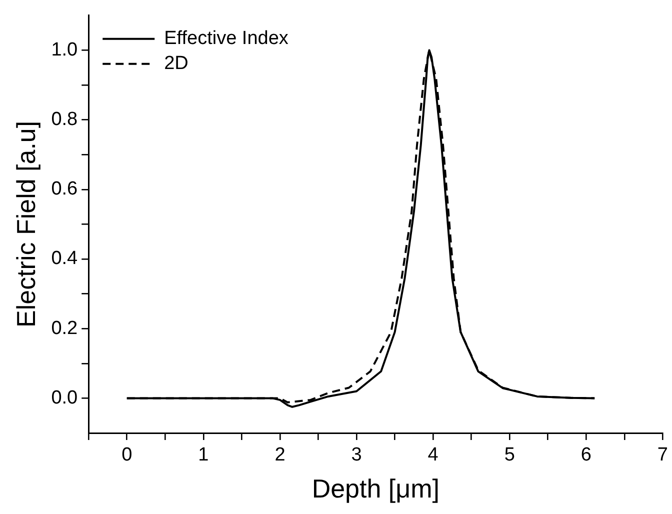 Image resolution: width=672 pixels, height=514 pixels. I want to click on x-tick-label: 2, so click(280, 455).